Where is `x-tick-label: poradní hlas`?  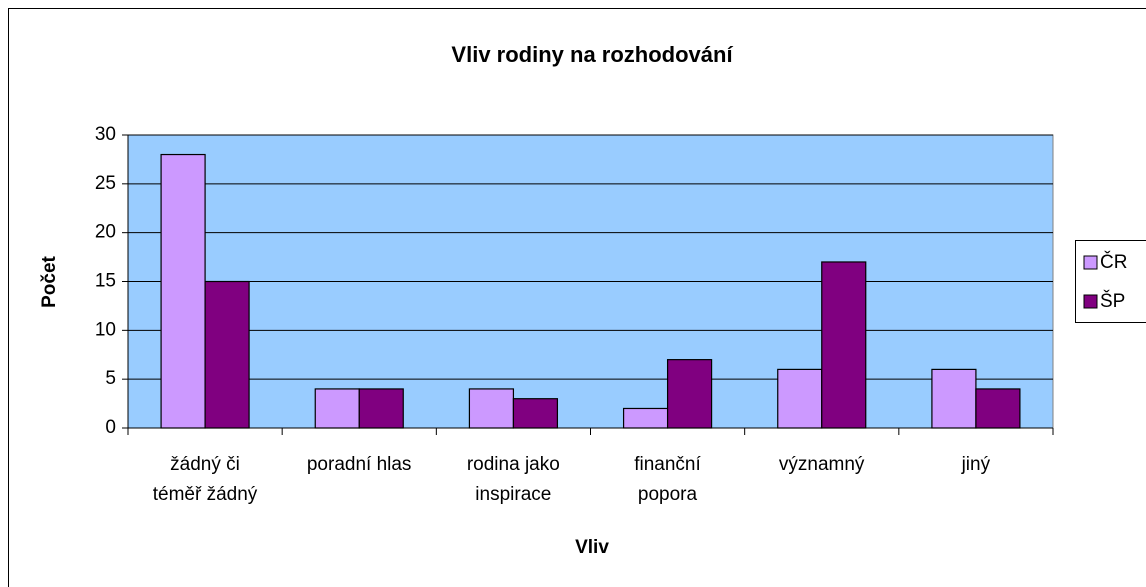
x-tick-label: poradní hlas is located at coordinates (359, 464).